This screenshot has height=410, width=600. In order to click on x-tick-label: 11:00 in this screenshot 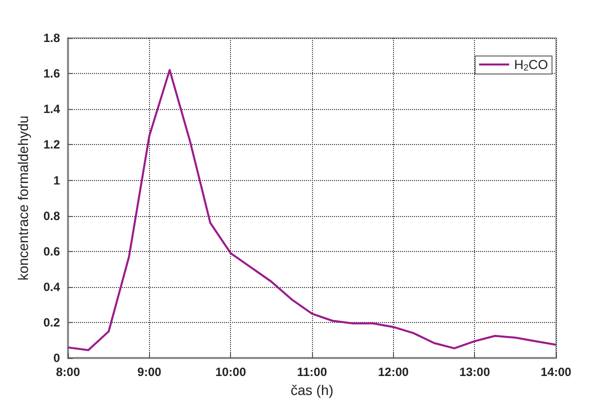, I will do `click(312, 372)`.